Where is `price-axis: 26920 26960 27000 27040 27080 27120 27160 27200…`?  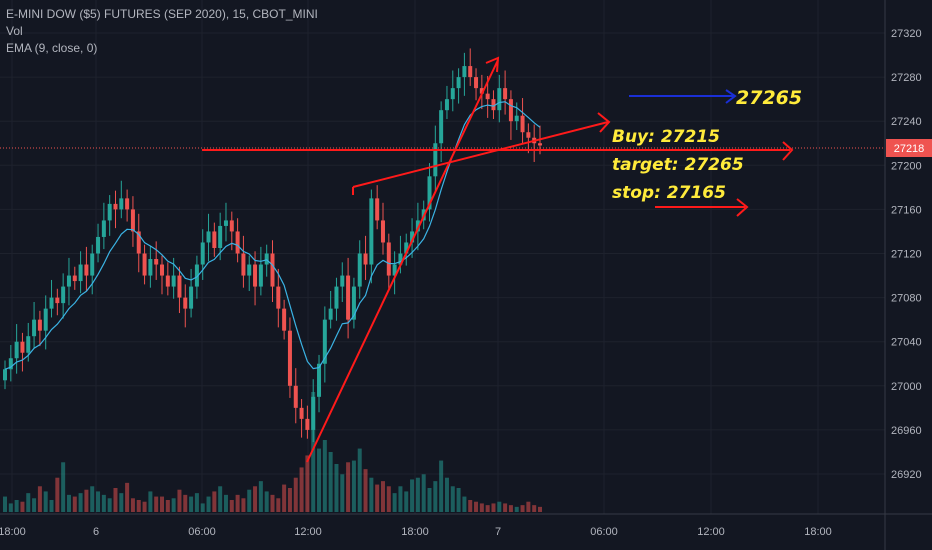 price-axis: 26920 26960 27000 27040 27080 27120 27160 27200… is located at coordinates (906, 254).